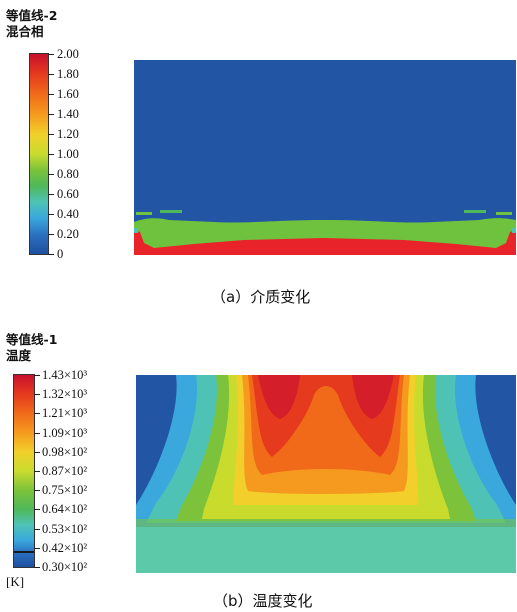 This screenshot has width=517, height=612. Describe the element at coordinates (60, 254) in the screenshot. I see `legend-a-tick-label: 0` at that location.